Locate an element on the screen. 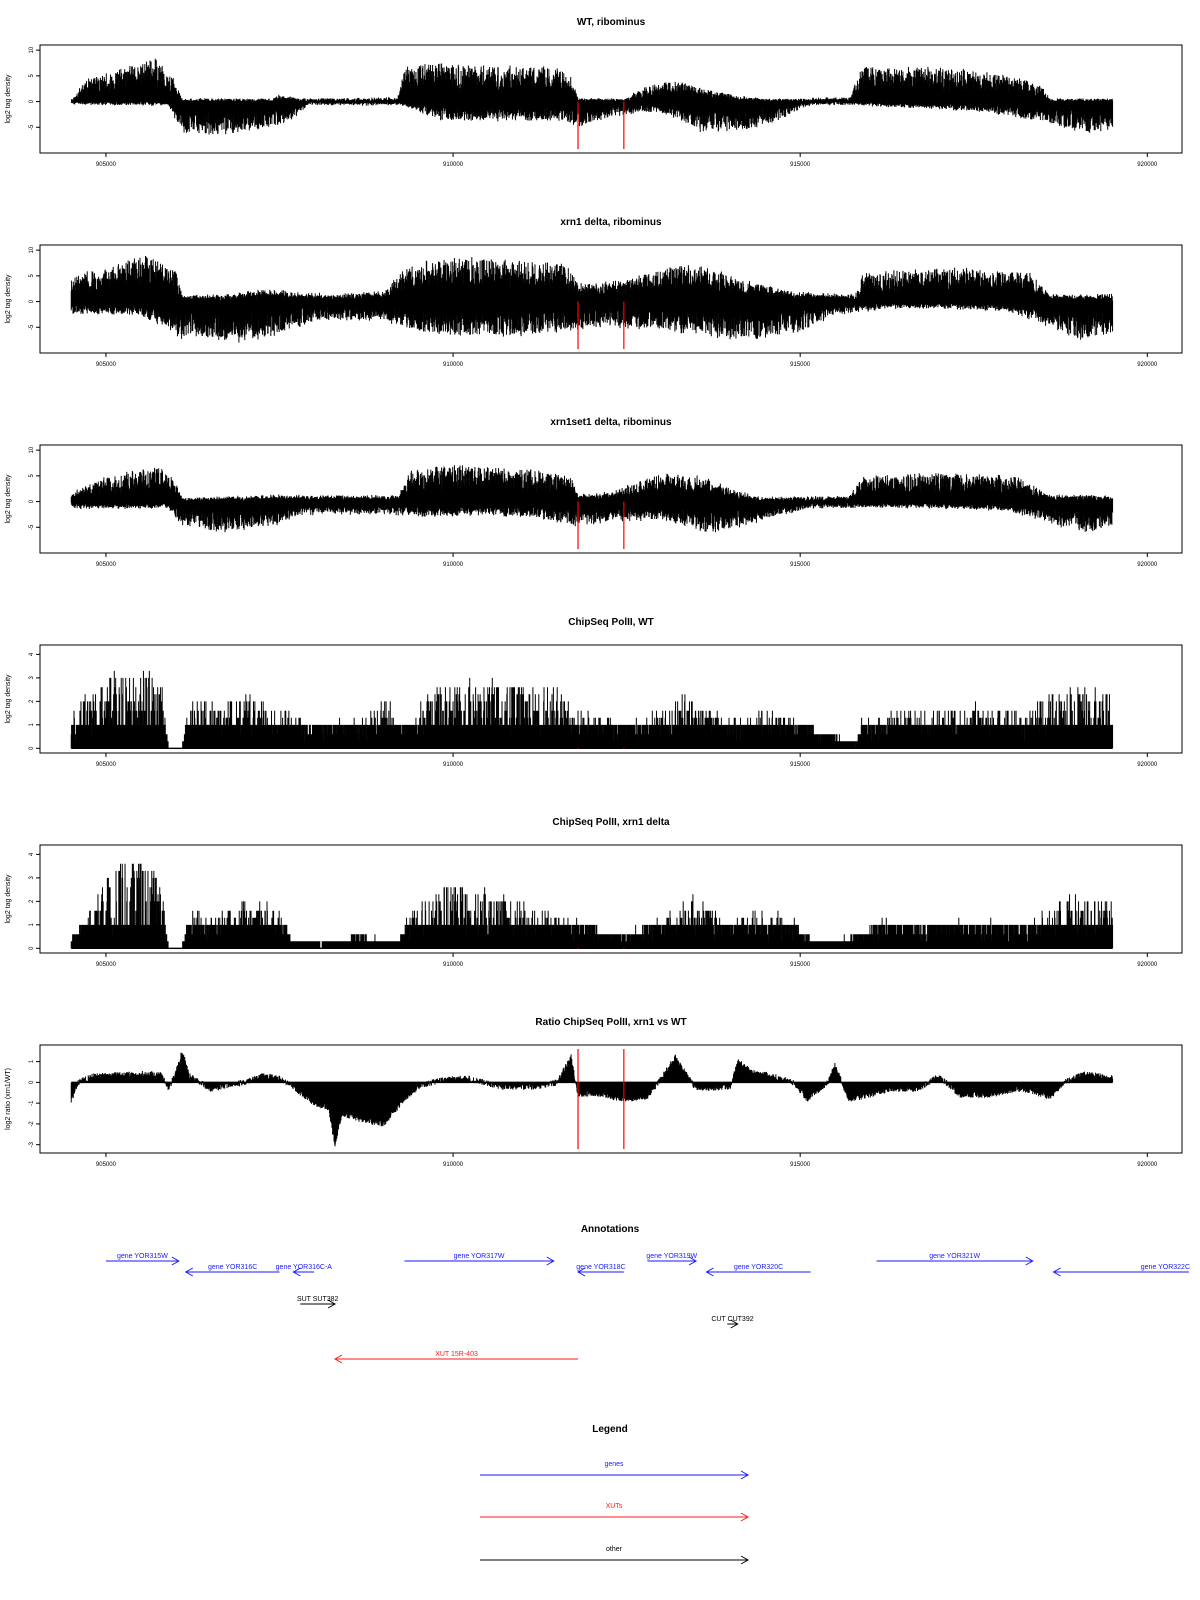  annotation-label: gene YOR318C is located at coordinates (600, 1267).